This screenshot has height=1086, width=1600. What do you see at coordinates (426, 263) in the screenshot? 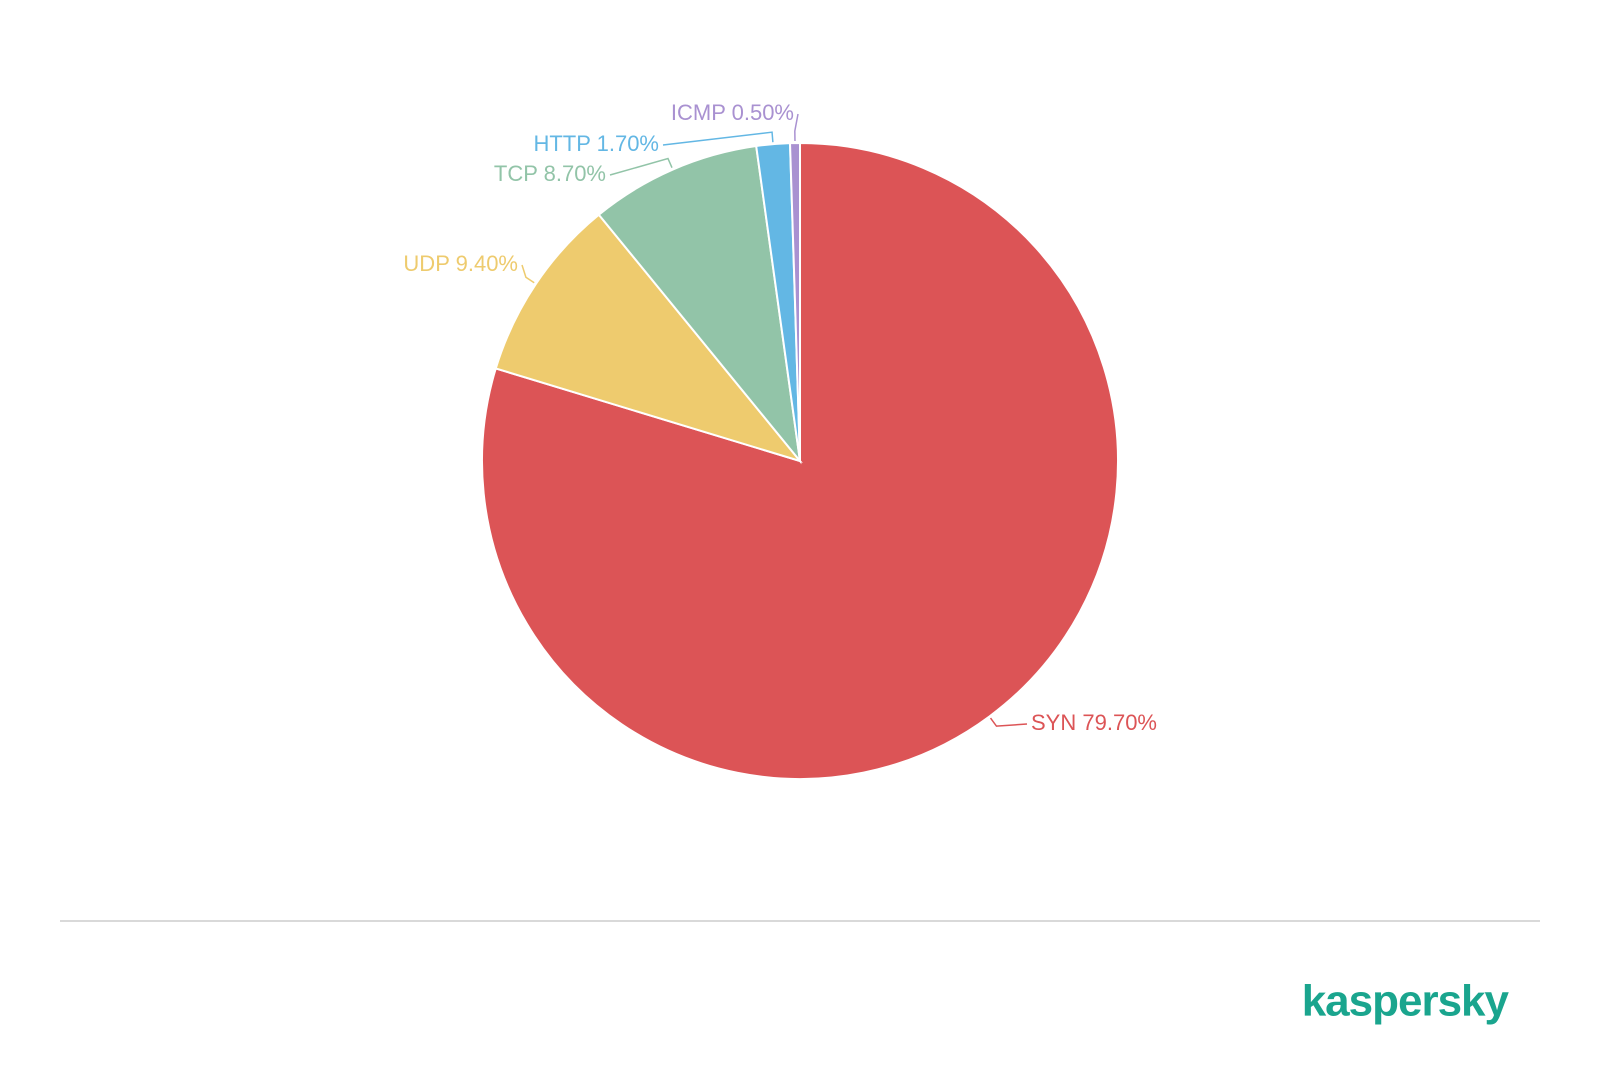
I see `slice-category: UDP` at bounding box center [426, 263].